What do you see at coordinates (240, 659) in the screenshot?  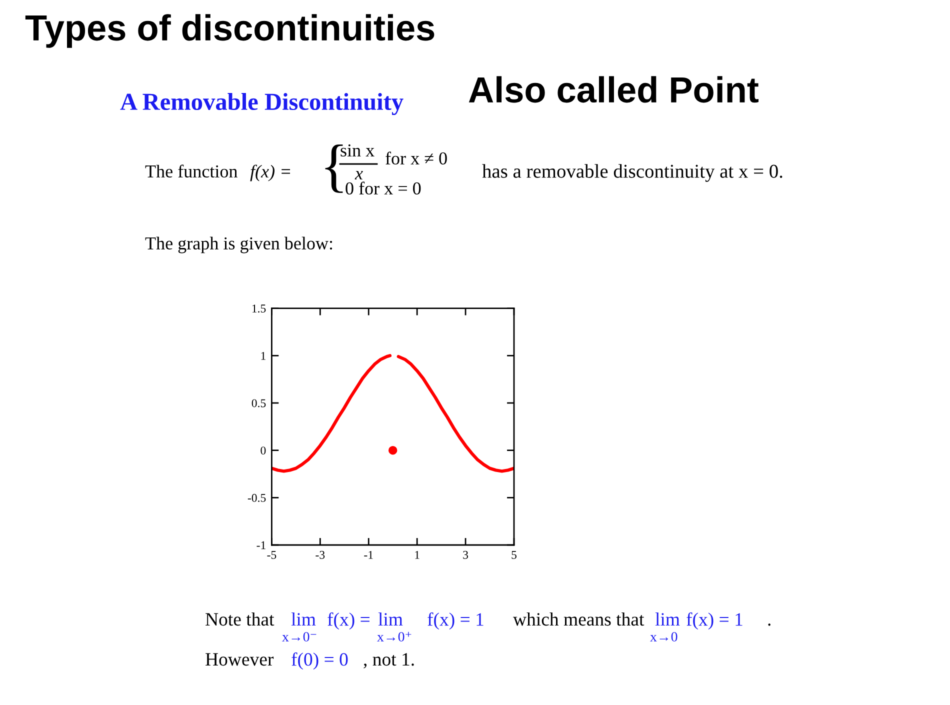 I see `text: However` at bounding box center [240, 659].